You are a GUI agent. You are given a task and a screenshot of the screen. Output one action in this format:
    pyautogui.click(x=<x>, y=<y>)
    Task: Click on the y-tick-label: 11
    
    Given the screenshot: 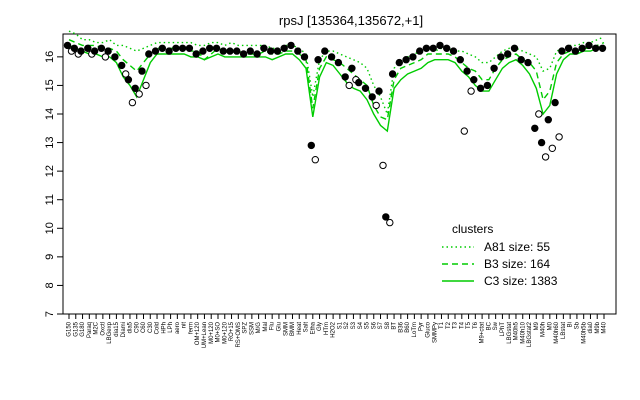 What is the action you would take?
    pyautogui.click(x=50, y=199)
    